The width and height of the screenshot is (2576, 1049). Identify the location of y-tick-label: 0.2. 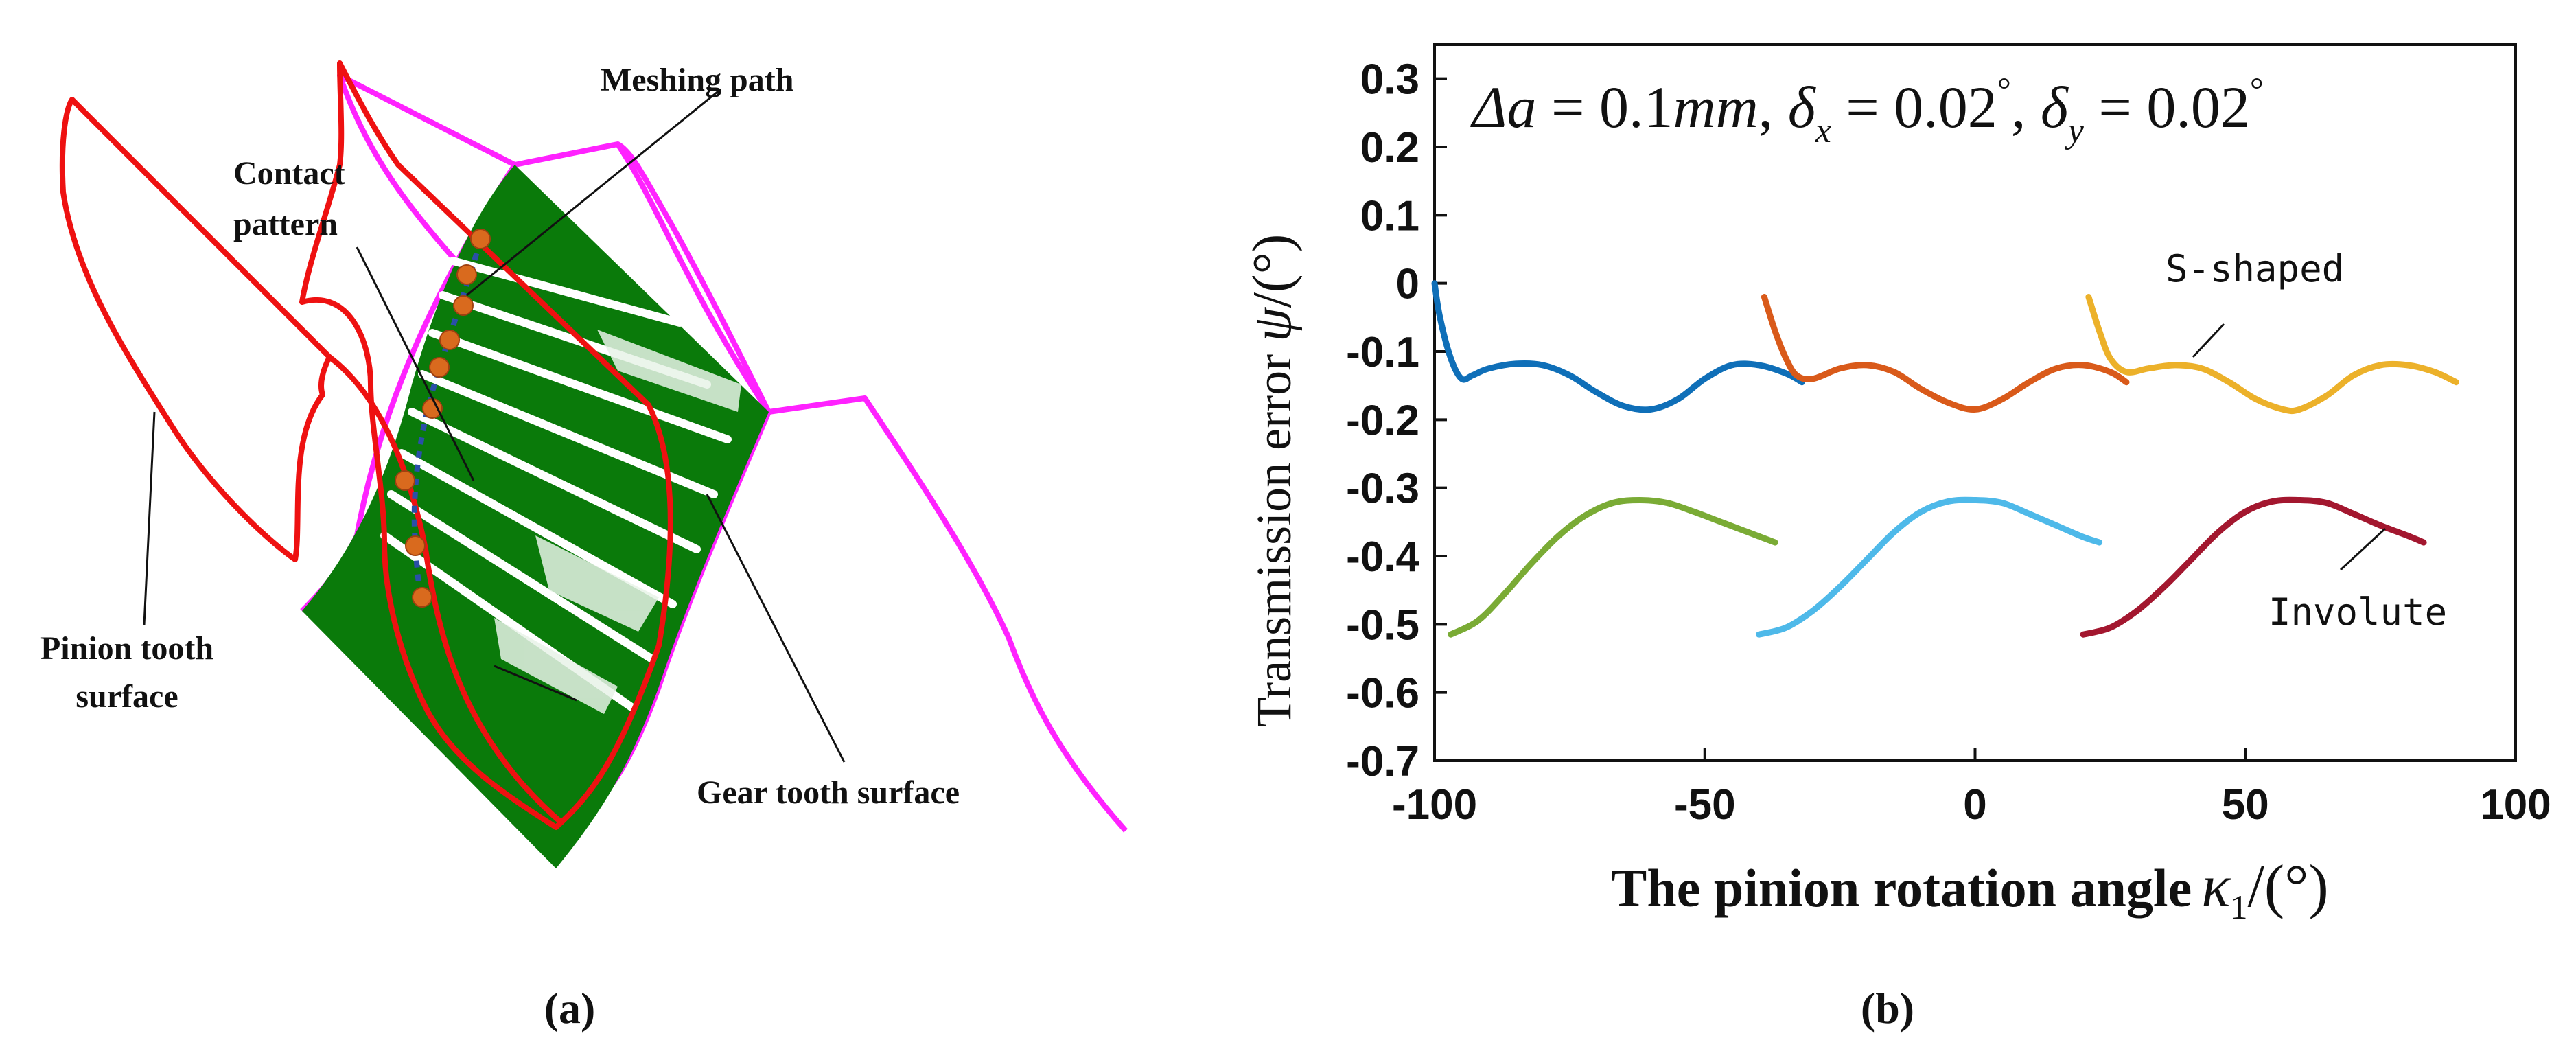
(1389, 148).